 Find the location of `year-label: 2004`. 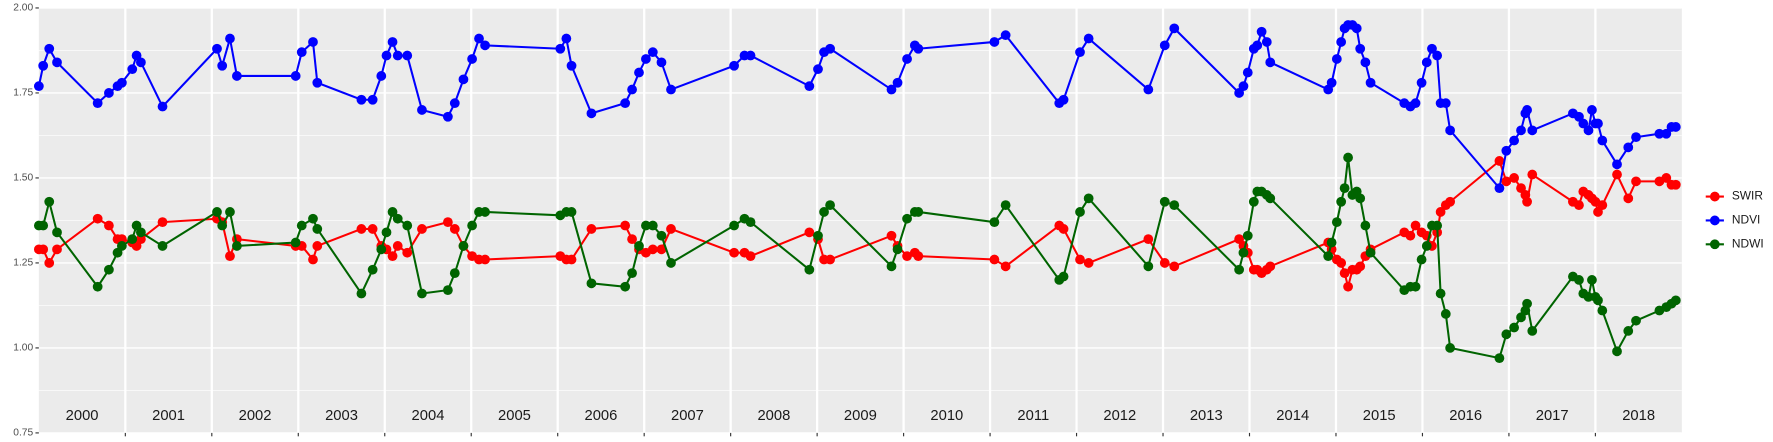

year-label: 2004 is located at coordinates (428, 416).